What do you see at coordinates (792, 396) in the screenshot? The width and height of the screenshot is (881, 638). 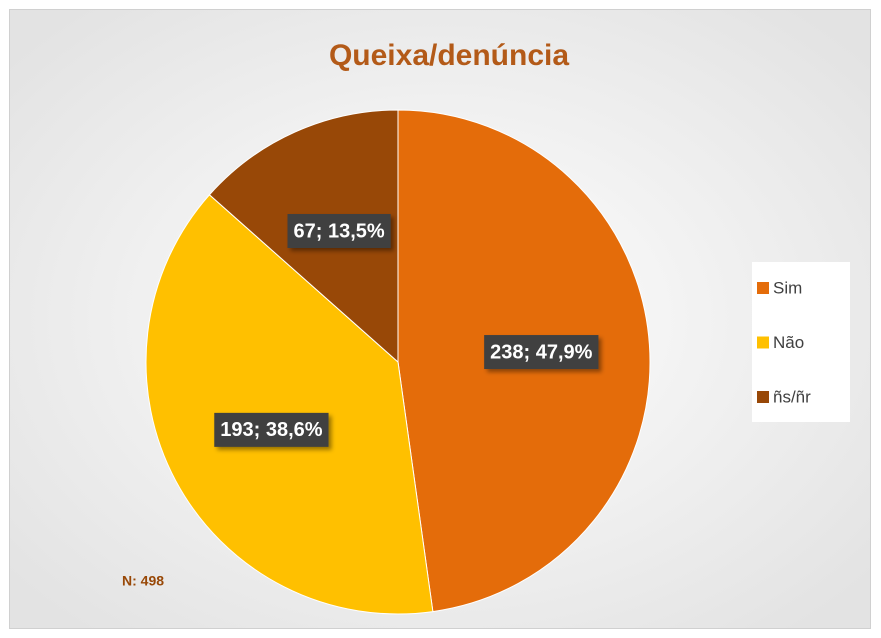 I see `legend-label: ñs/ñr` at bounding box center [792, 396].